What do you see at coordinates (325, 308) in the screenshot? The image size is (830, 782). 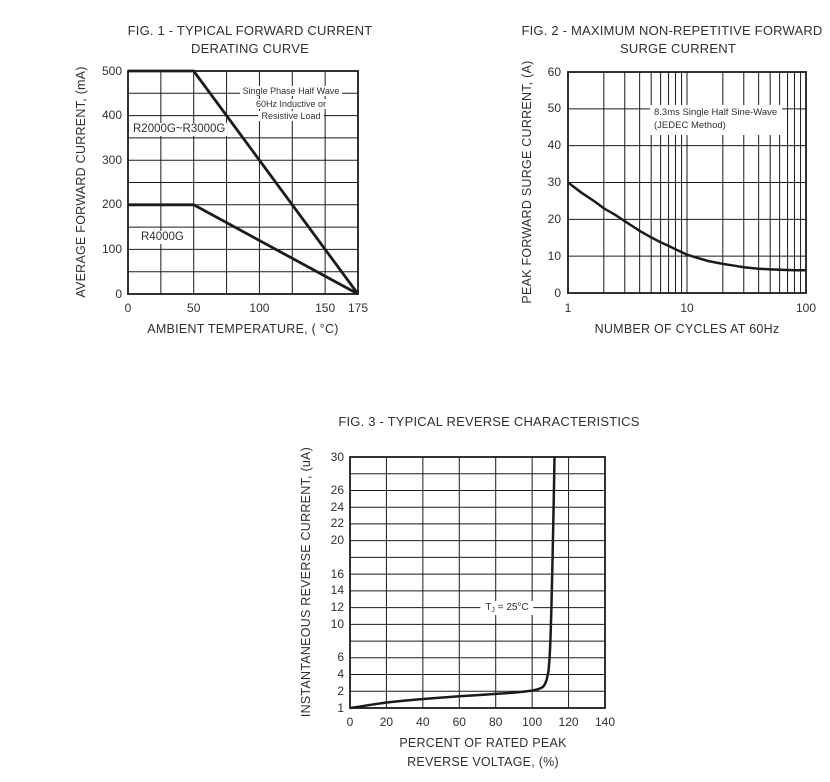 I see `figure-1-x-tick: 150` at bounding box center [325, 308].